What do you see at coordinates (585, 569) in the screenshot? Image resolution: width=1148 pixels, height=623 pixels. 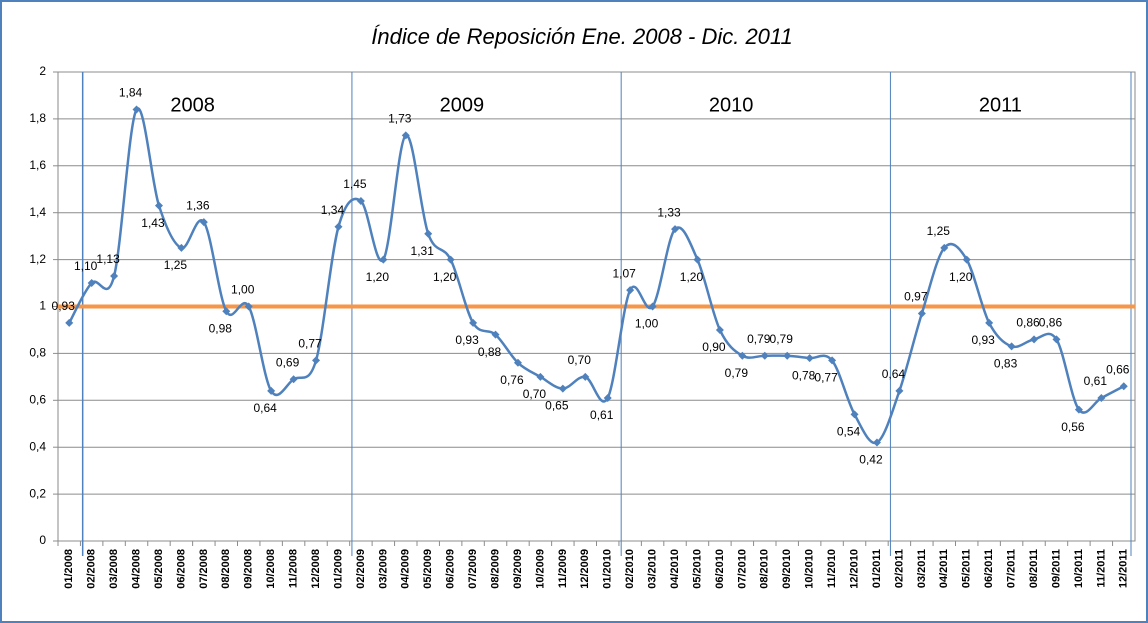 I see `x-tick-label: 12/2009` at bounding box center [585, 569].